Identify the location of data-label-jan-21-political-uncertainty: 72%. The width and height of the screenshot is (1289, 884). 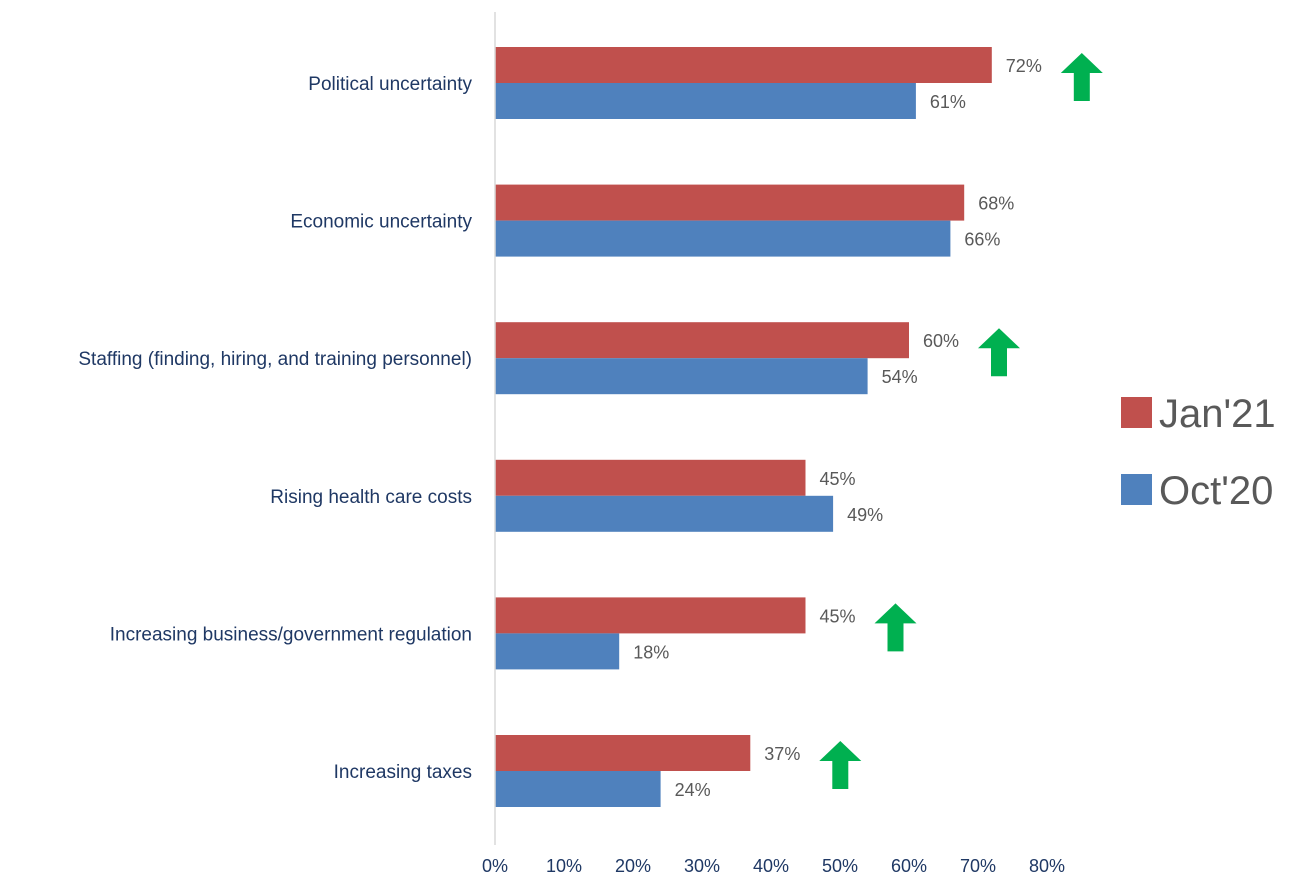
(1024, 66).